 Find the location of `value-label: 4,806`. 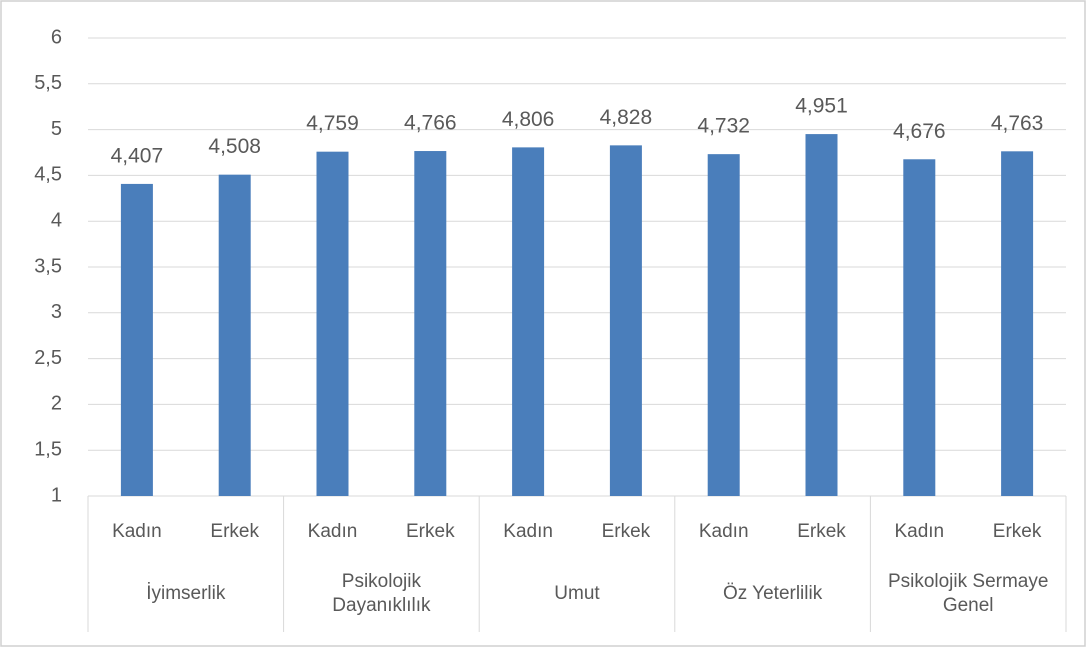

value-label: 4,806 is located at coordinates (528, 119).